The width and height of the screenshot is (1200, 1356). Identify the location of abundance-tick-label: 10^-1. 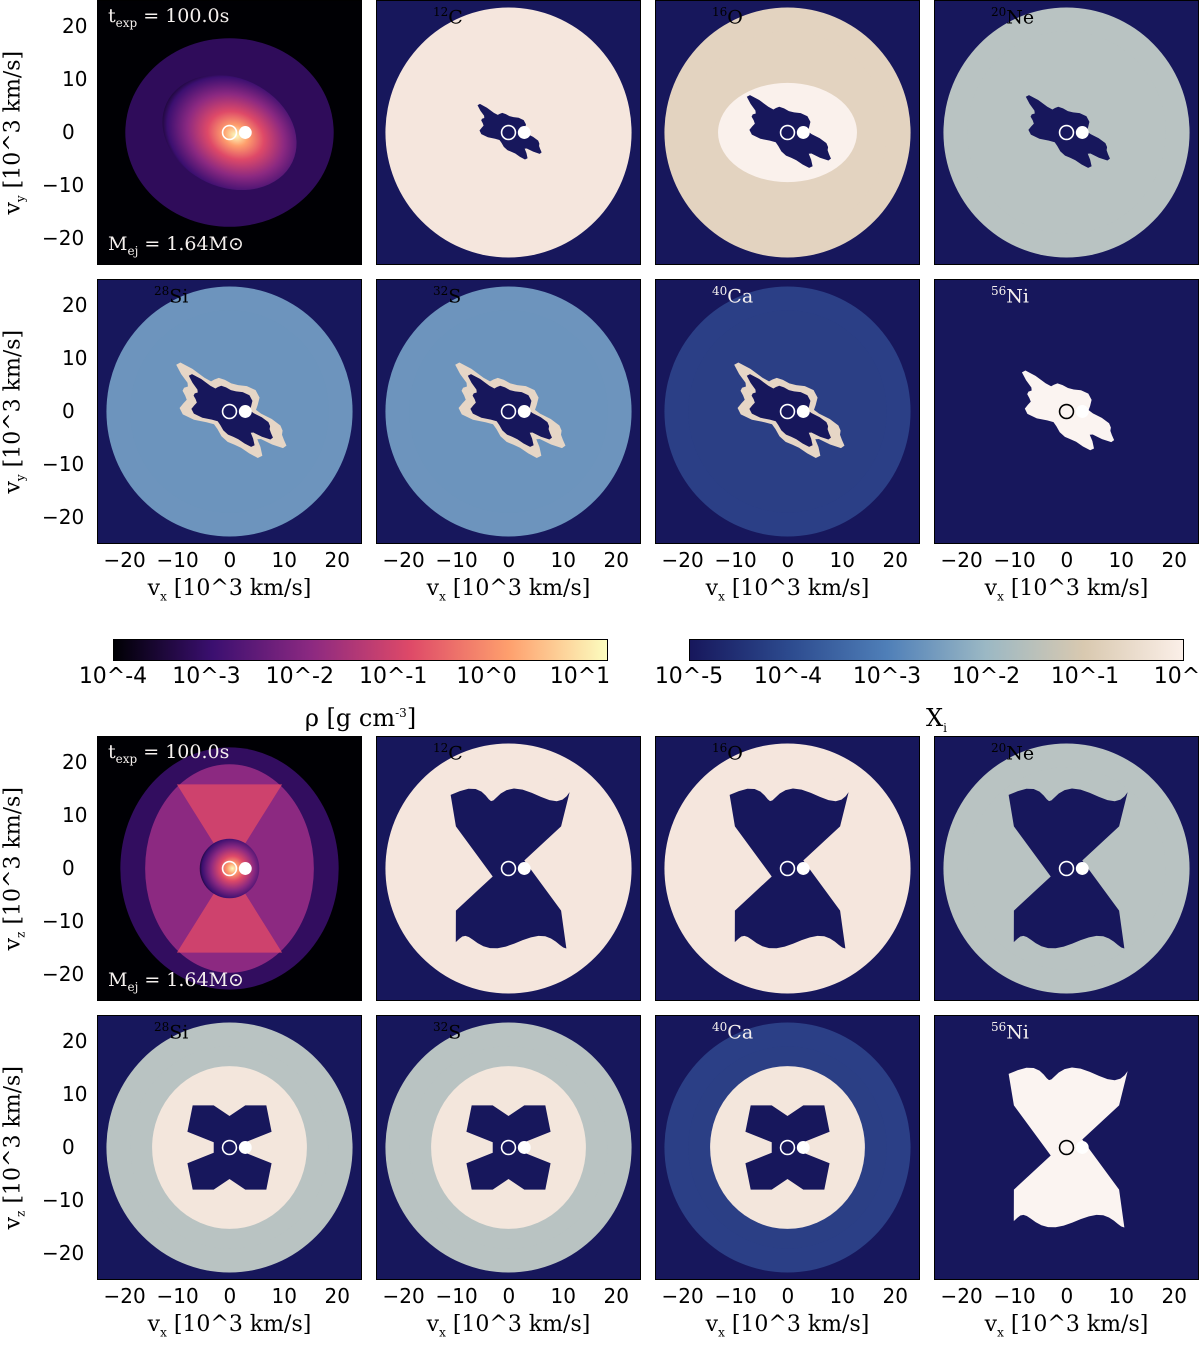
(1085, 676).